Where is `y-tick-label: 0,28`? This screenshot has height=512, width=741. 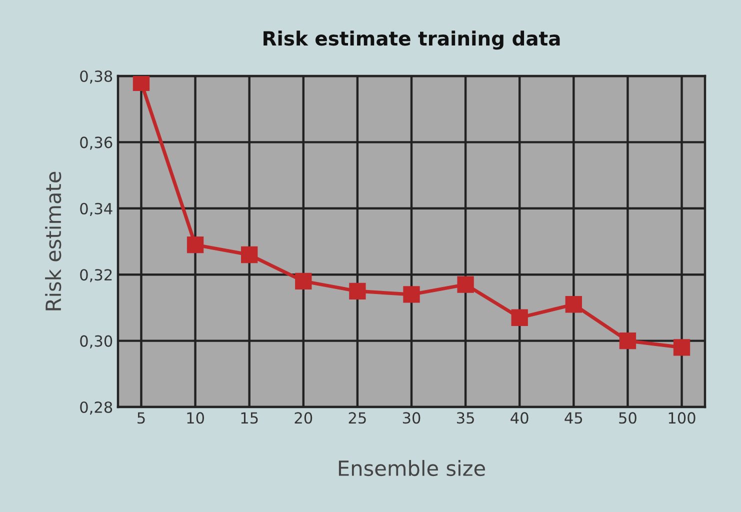
y-tick-label: 0,28 is located at coordinates (96, 408).